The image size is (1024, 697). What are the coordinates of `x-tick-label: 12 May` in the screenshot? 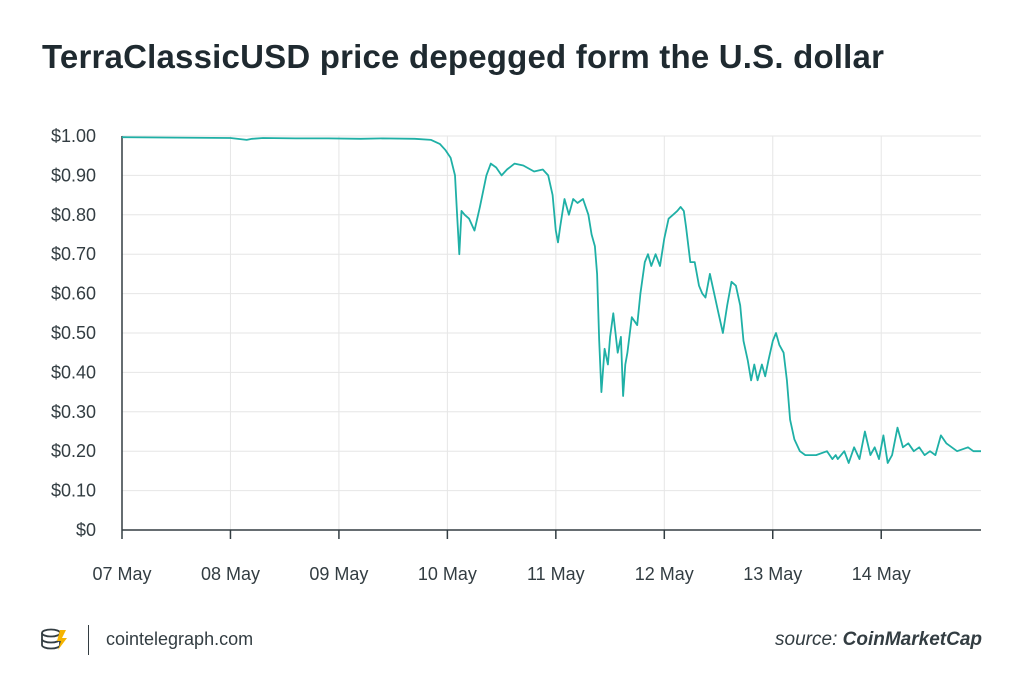 It's located at (664, 574).